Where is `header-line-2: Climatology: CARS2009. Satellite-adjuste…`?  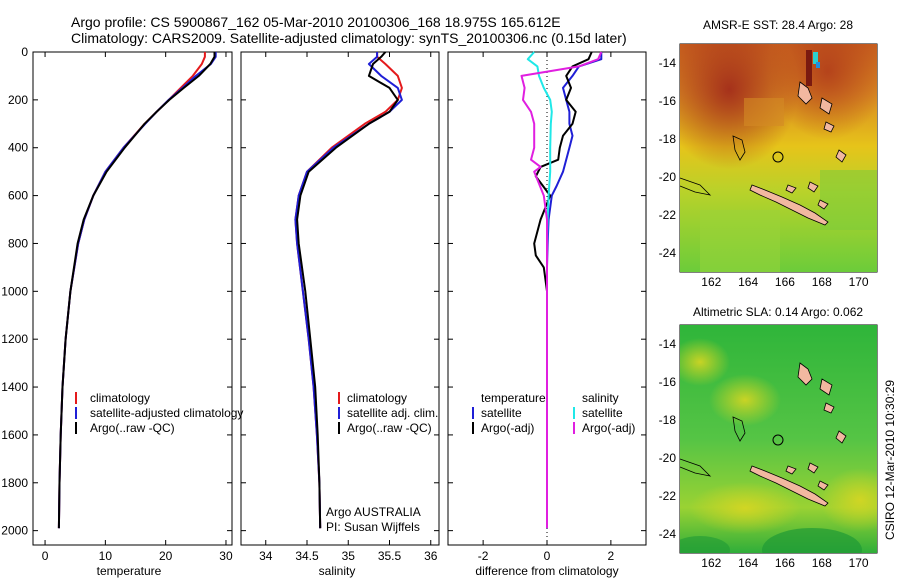 header-line-2: Climatology: CARS2009. Satellite-adjuste… is located at coordinates (349, 38).